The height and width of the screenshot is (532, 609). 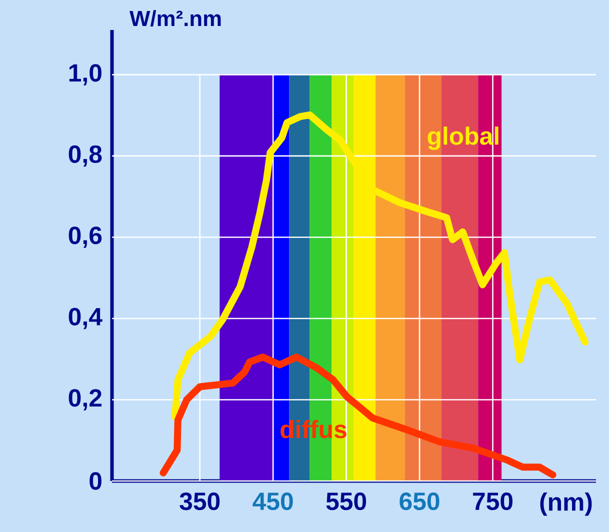 What do you see at coordinates (346, 501) in the screenshot?
I see `x-tick-label: 550` at bounding box center [346, 501].